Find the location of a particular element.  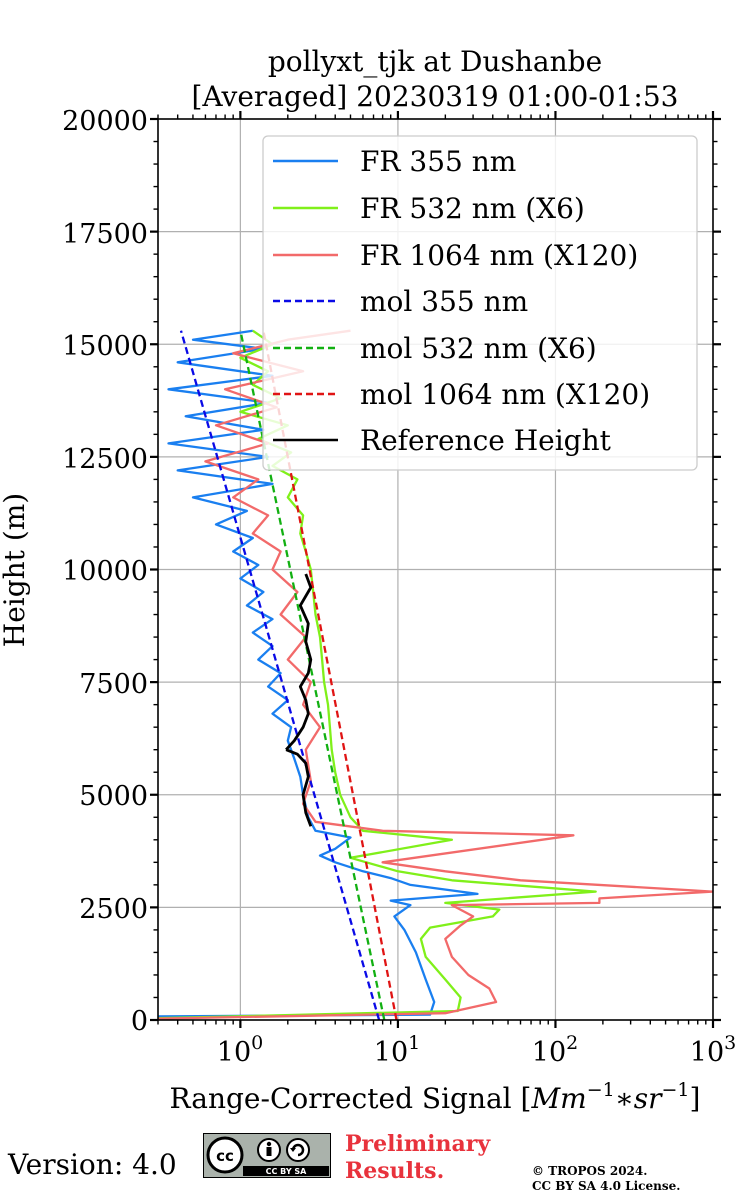

y-tick-label: 10000 is located at coordinates (105, 571).